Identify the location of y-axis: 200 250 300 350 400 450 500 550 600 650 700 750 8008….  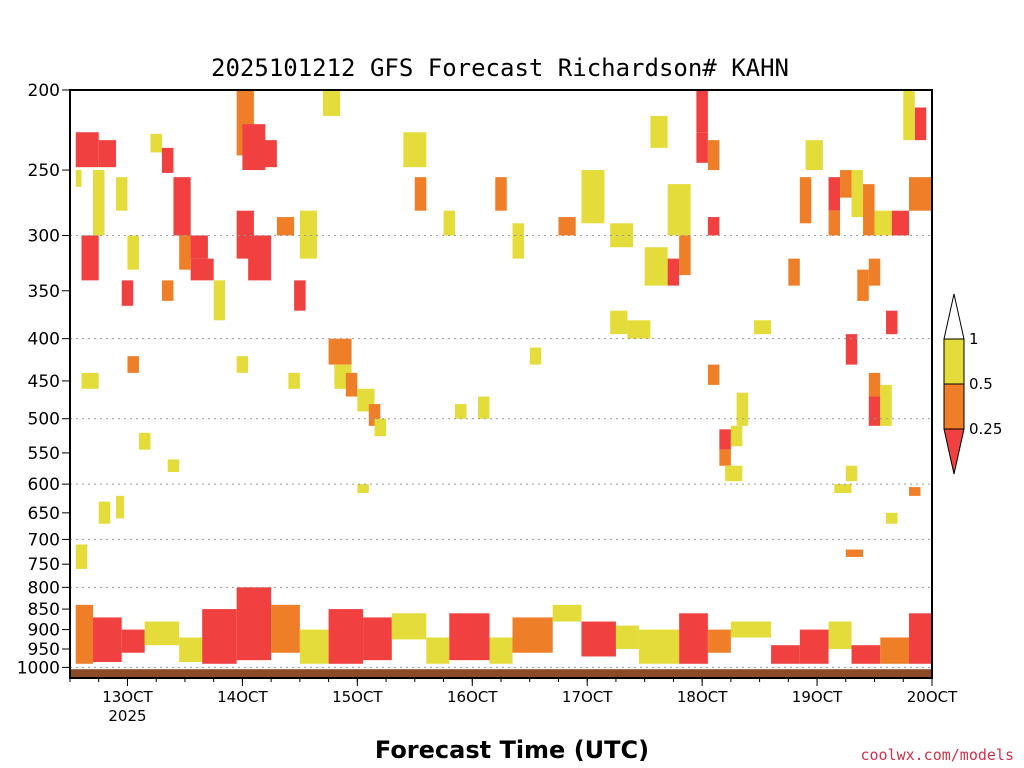
(43, 379).